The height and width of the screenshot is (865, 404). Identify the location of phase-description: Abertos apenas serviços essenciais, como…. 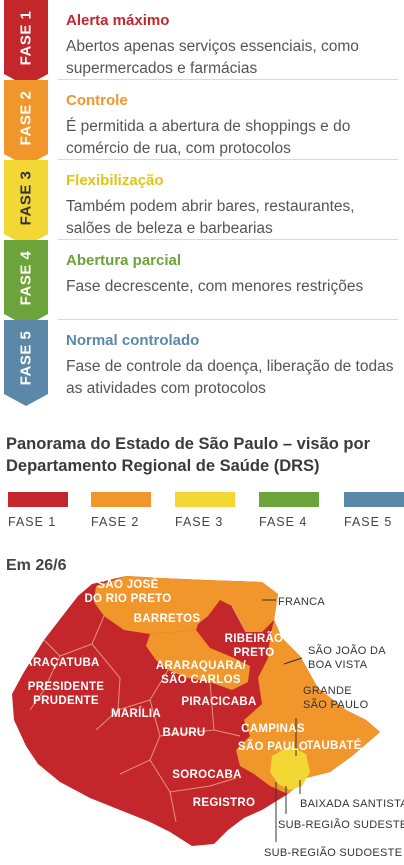
(212, 57).